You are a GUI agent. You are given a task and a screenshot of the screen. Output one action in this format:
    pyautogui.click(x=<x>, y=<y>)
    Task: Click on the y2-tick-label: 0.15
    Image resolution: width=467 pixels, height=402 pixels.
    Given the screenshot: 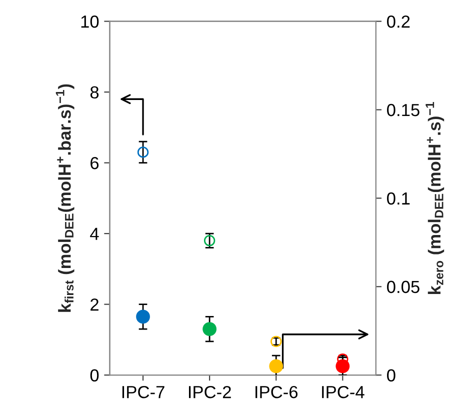 What is the action you would take?
    pyautogui.click(x=403, y=110)
    